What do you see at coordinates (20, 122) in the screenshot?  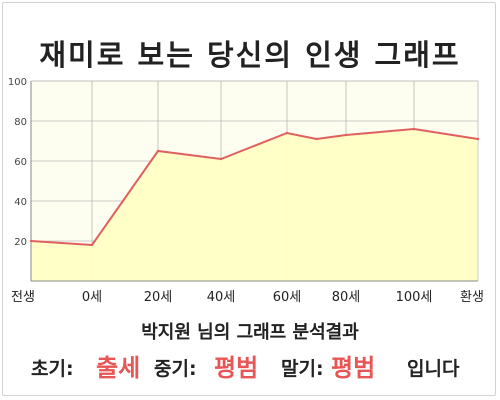 I see `y-tick-label: 80` at bounding box center [20, 122].